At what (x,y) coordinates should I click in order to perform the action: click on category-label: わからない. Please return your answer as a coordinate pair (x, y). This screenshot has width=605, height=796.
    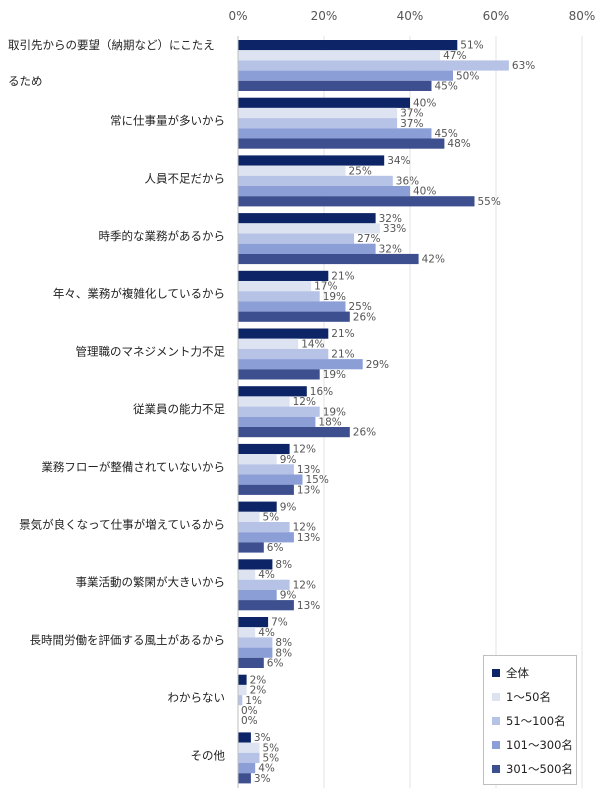
    Looking at the image, I should click on (197, 698).